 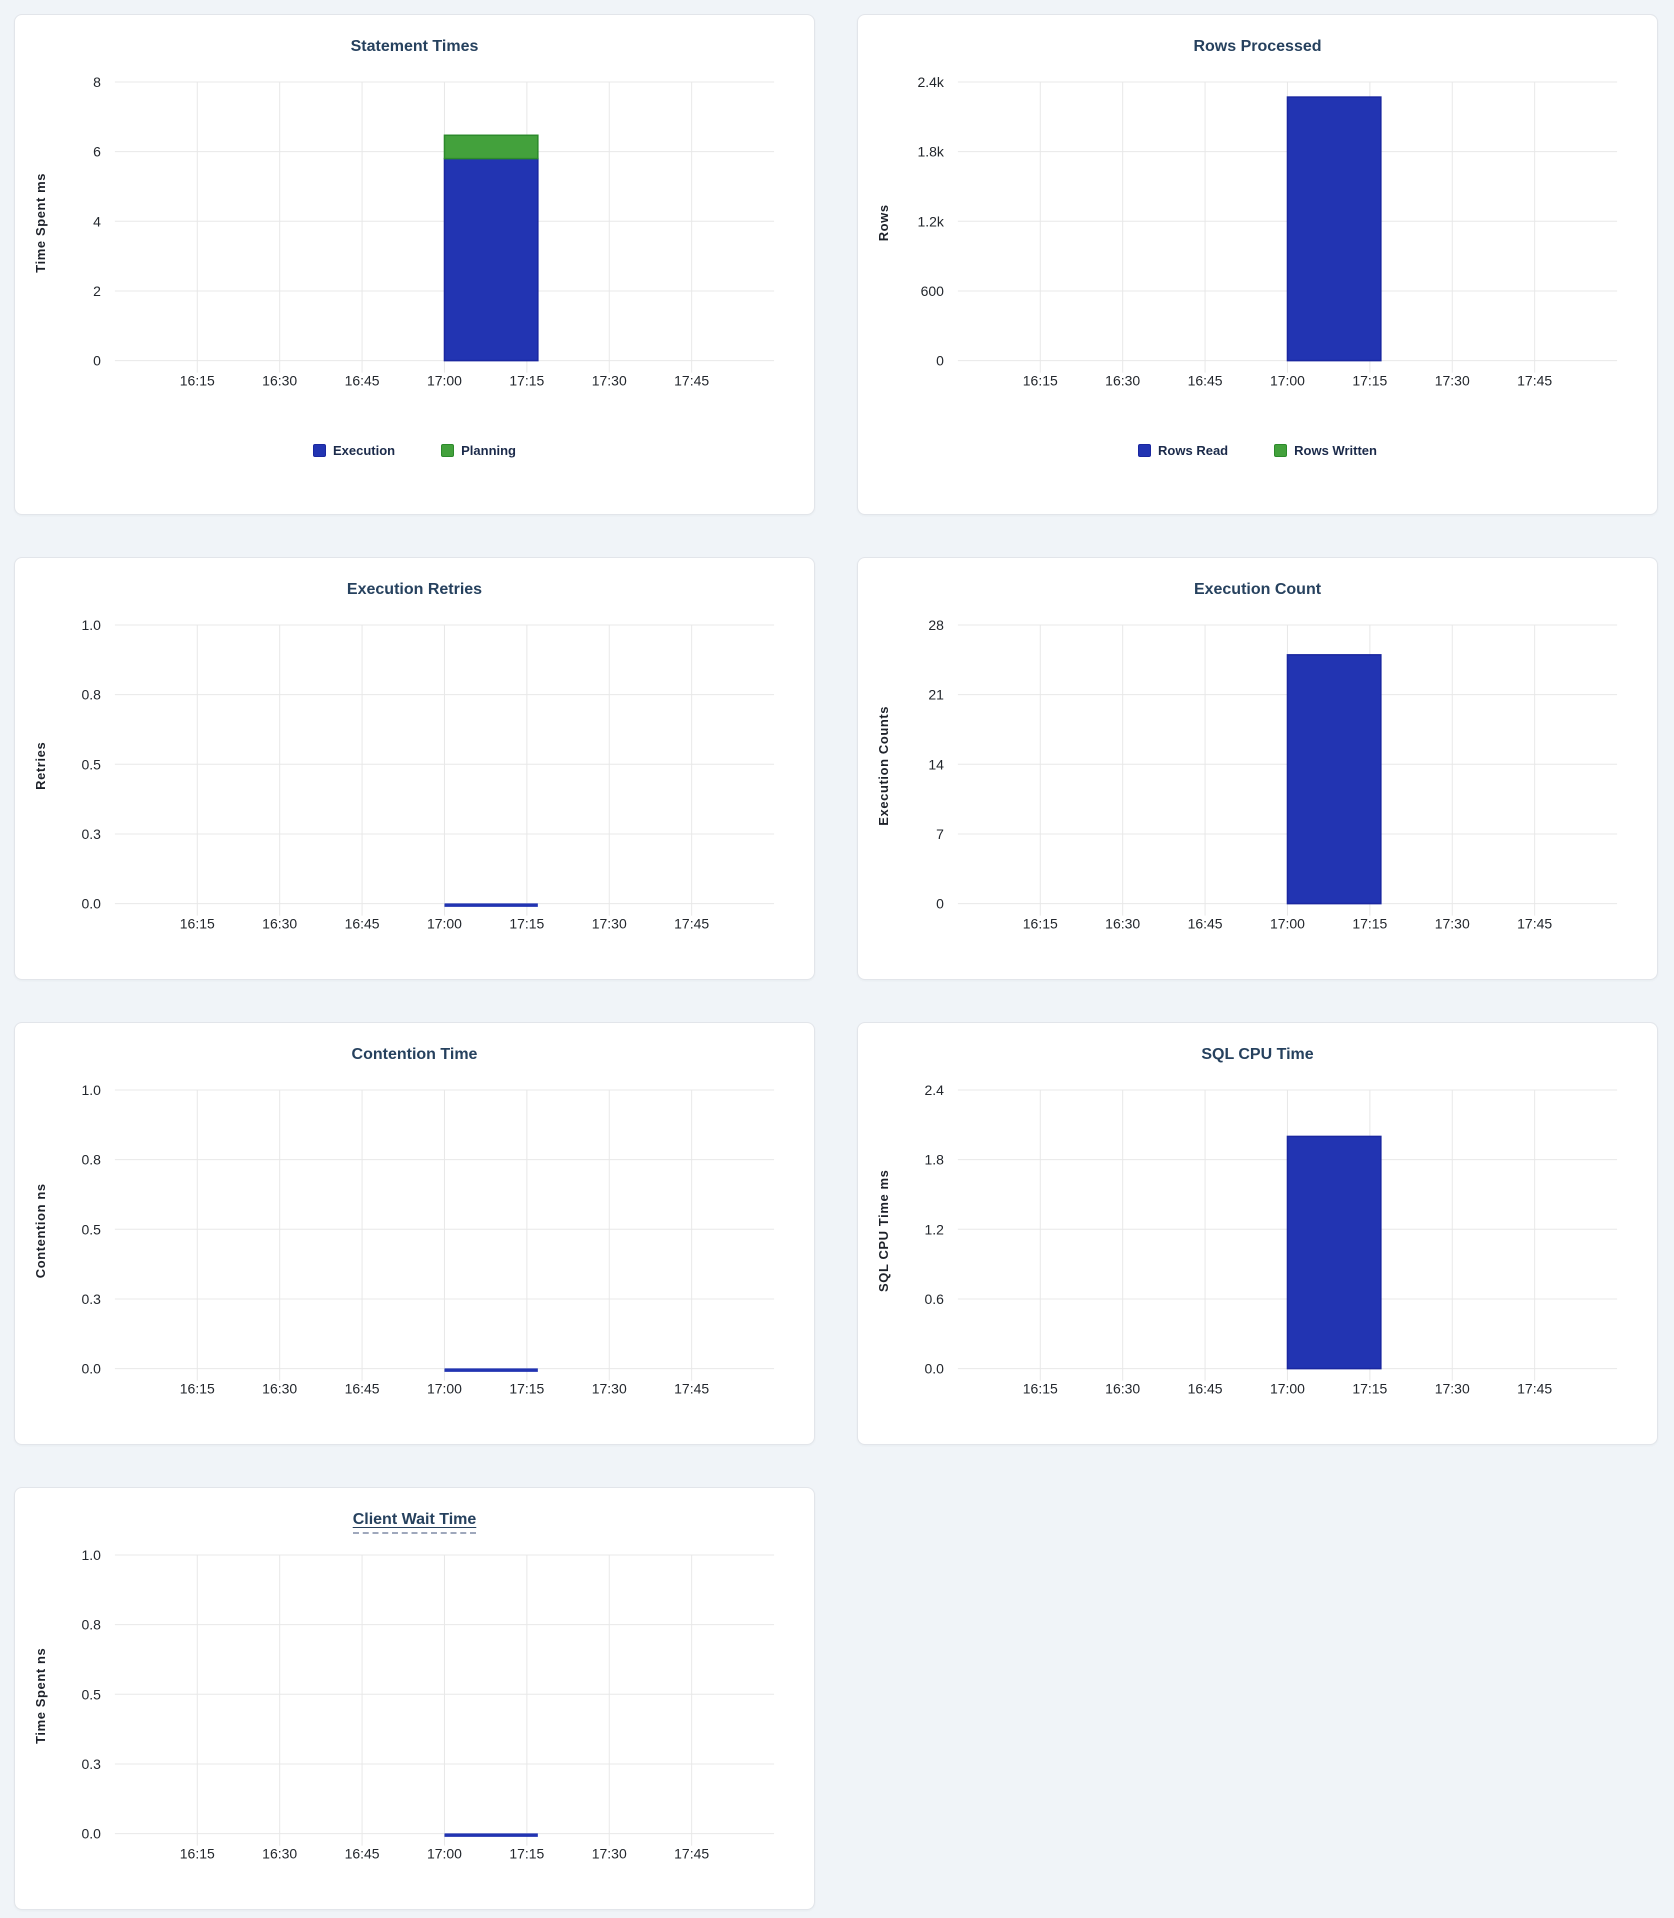 I want to click on chart-title: Execution Count, so click(x=1257, y=590).